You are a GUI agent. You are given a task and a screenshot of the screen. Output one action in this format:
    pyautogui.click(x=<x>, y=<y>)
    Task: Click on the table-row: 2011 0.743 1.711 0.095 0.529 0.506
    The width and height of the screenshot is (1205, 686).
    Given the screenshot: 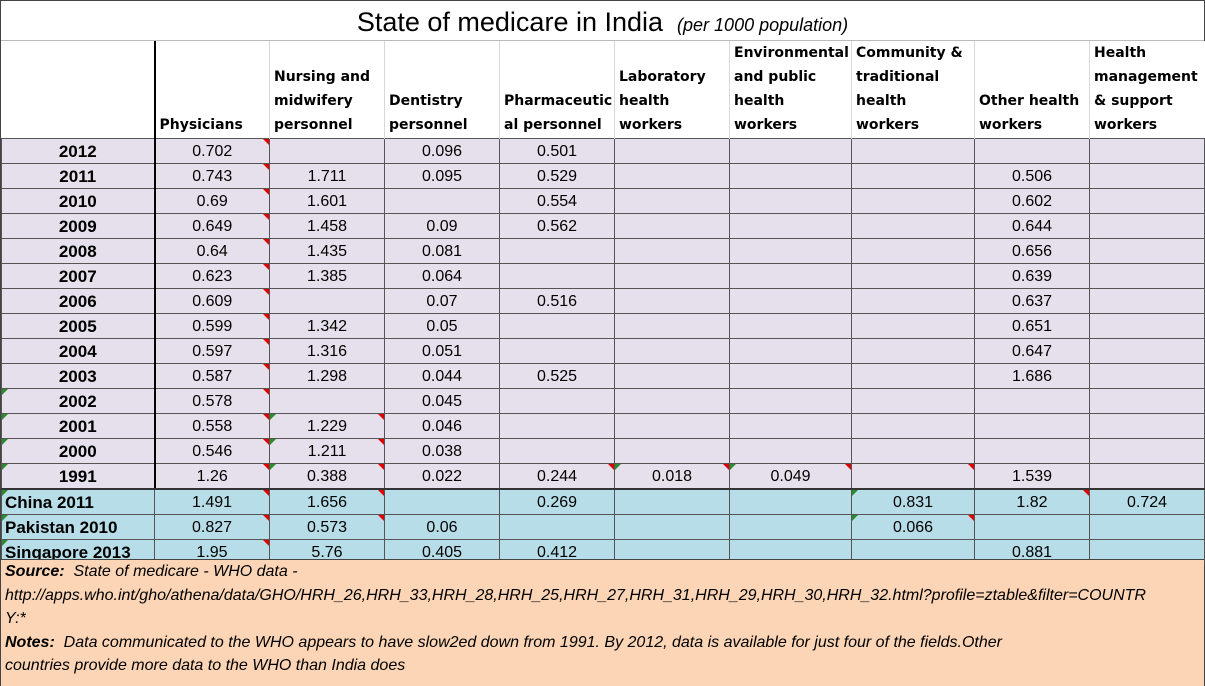 What is the action you would take?
    pyautogui.click(x=603, y=176)
    